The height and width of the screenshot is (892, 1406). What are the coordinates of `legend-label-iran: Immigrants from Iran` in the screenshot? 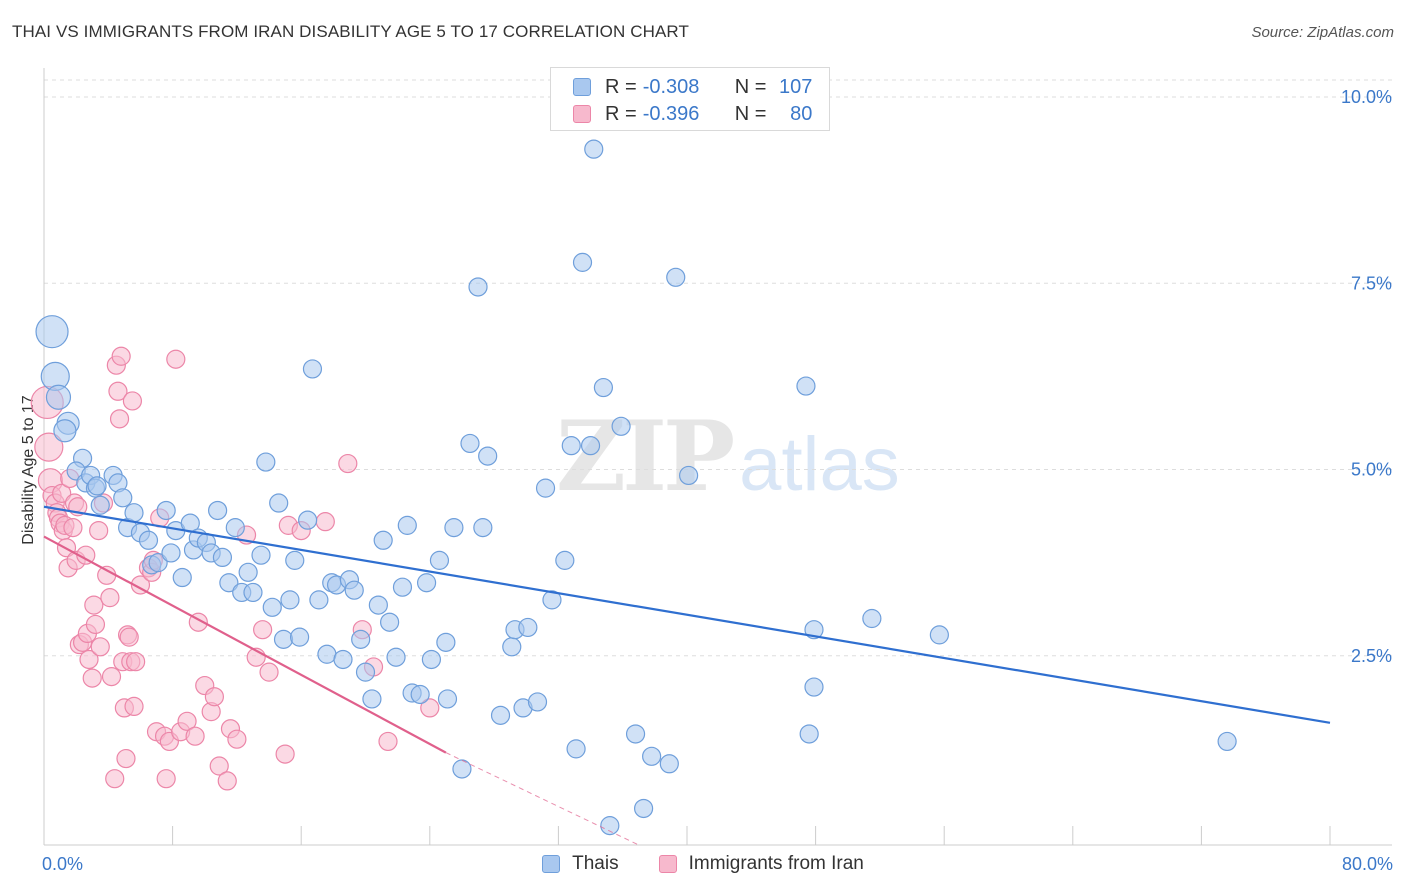 It's located at (776, 863).